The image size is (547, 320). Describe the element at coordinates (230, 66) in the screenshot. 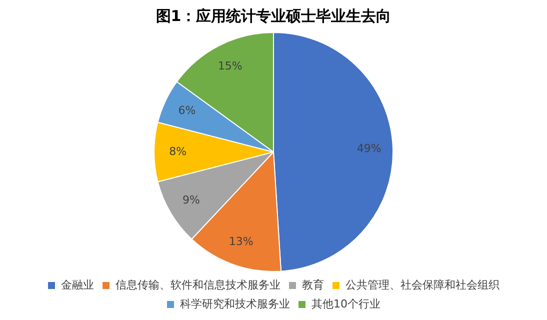

I see `data-label: 15%` at that location.